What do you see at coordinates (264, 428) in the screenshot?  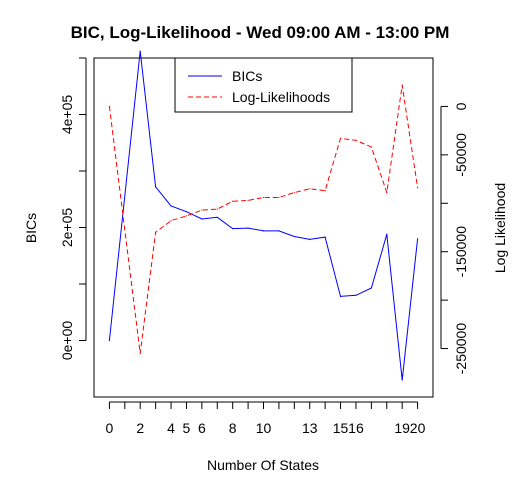 I see `x-tick-label: 10` at bounding box center [264, 428].